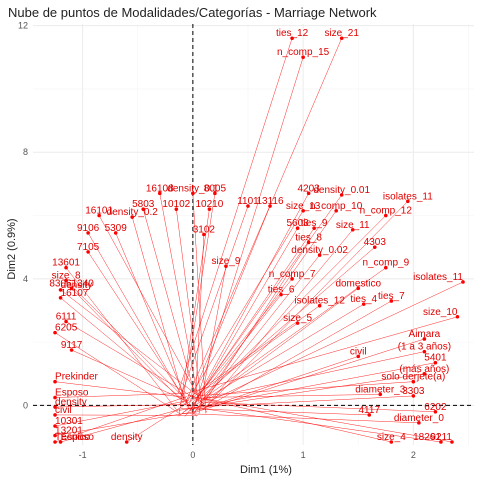  What do you see at coordinates (319, 250) in the screenshot?
I see `point-label: density_0.02` at bounding box center [319, 250].